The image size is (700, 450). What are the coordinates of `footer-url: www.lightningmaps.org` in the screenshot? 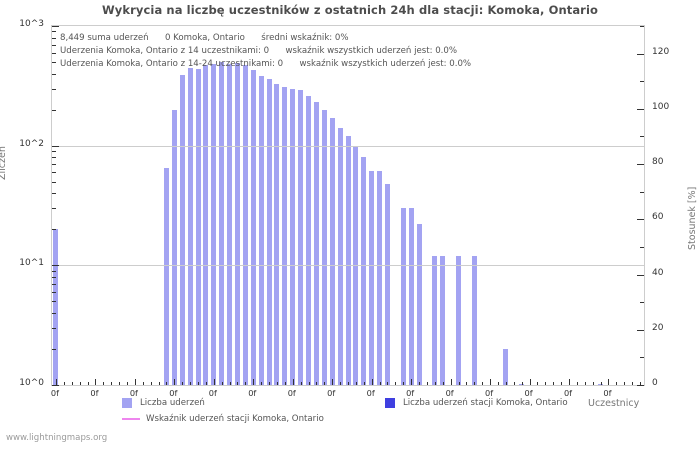 It's located at (57, 438).